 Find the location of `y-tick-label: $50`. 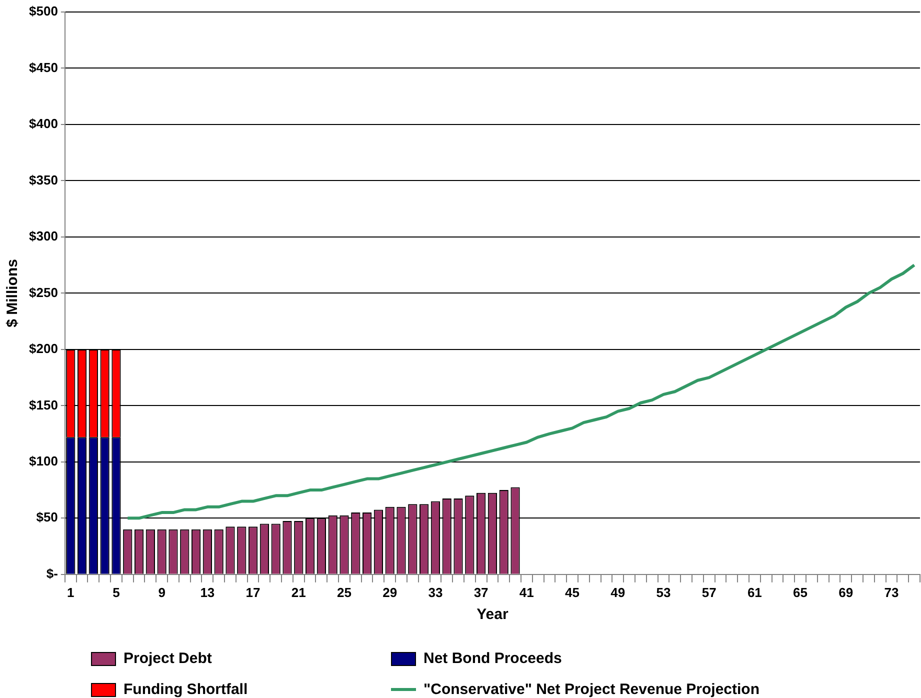

y-tick-label: $50 is located at coordinates (47, 517).